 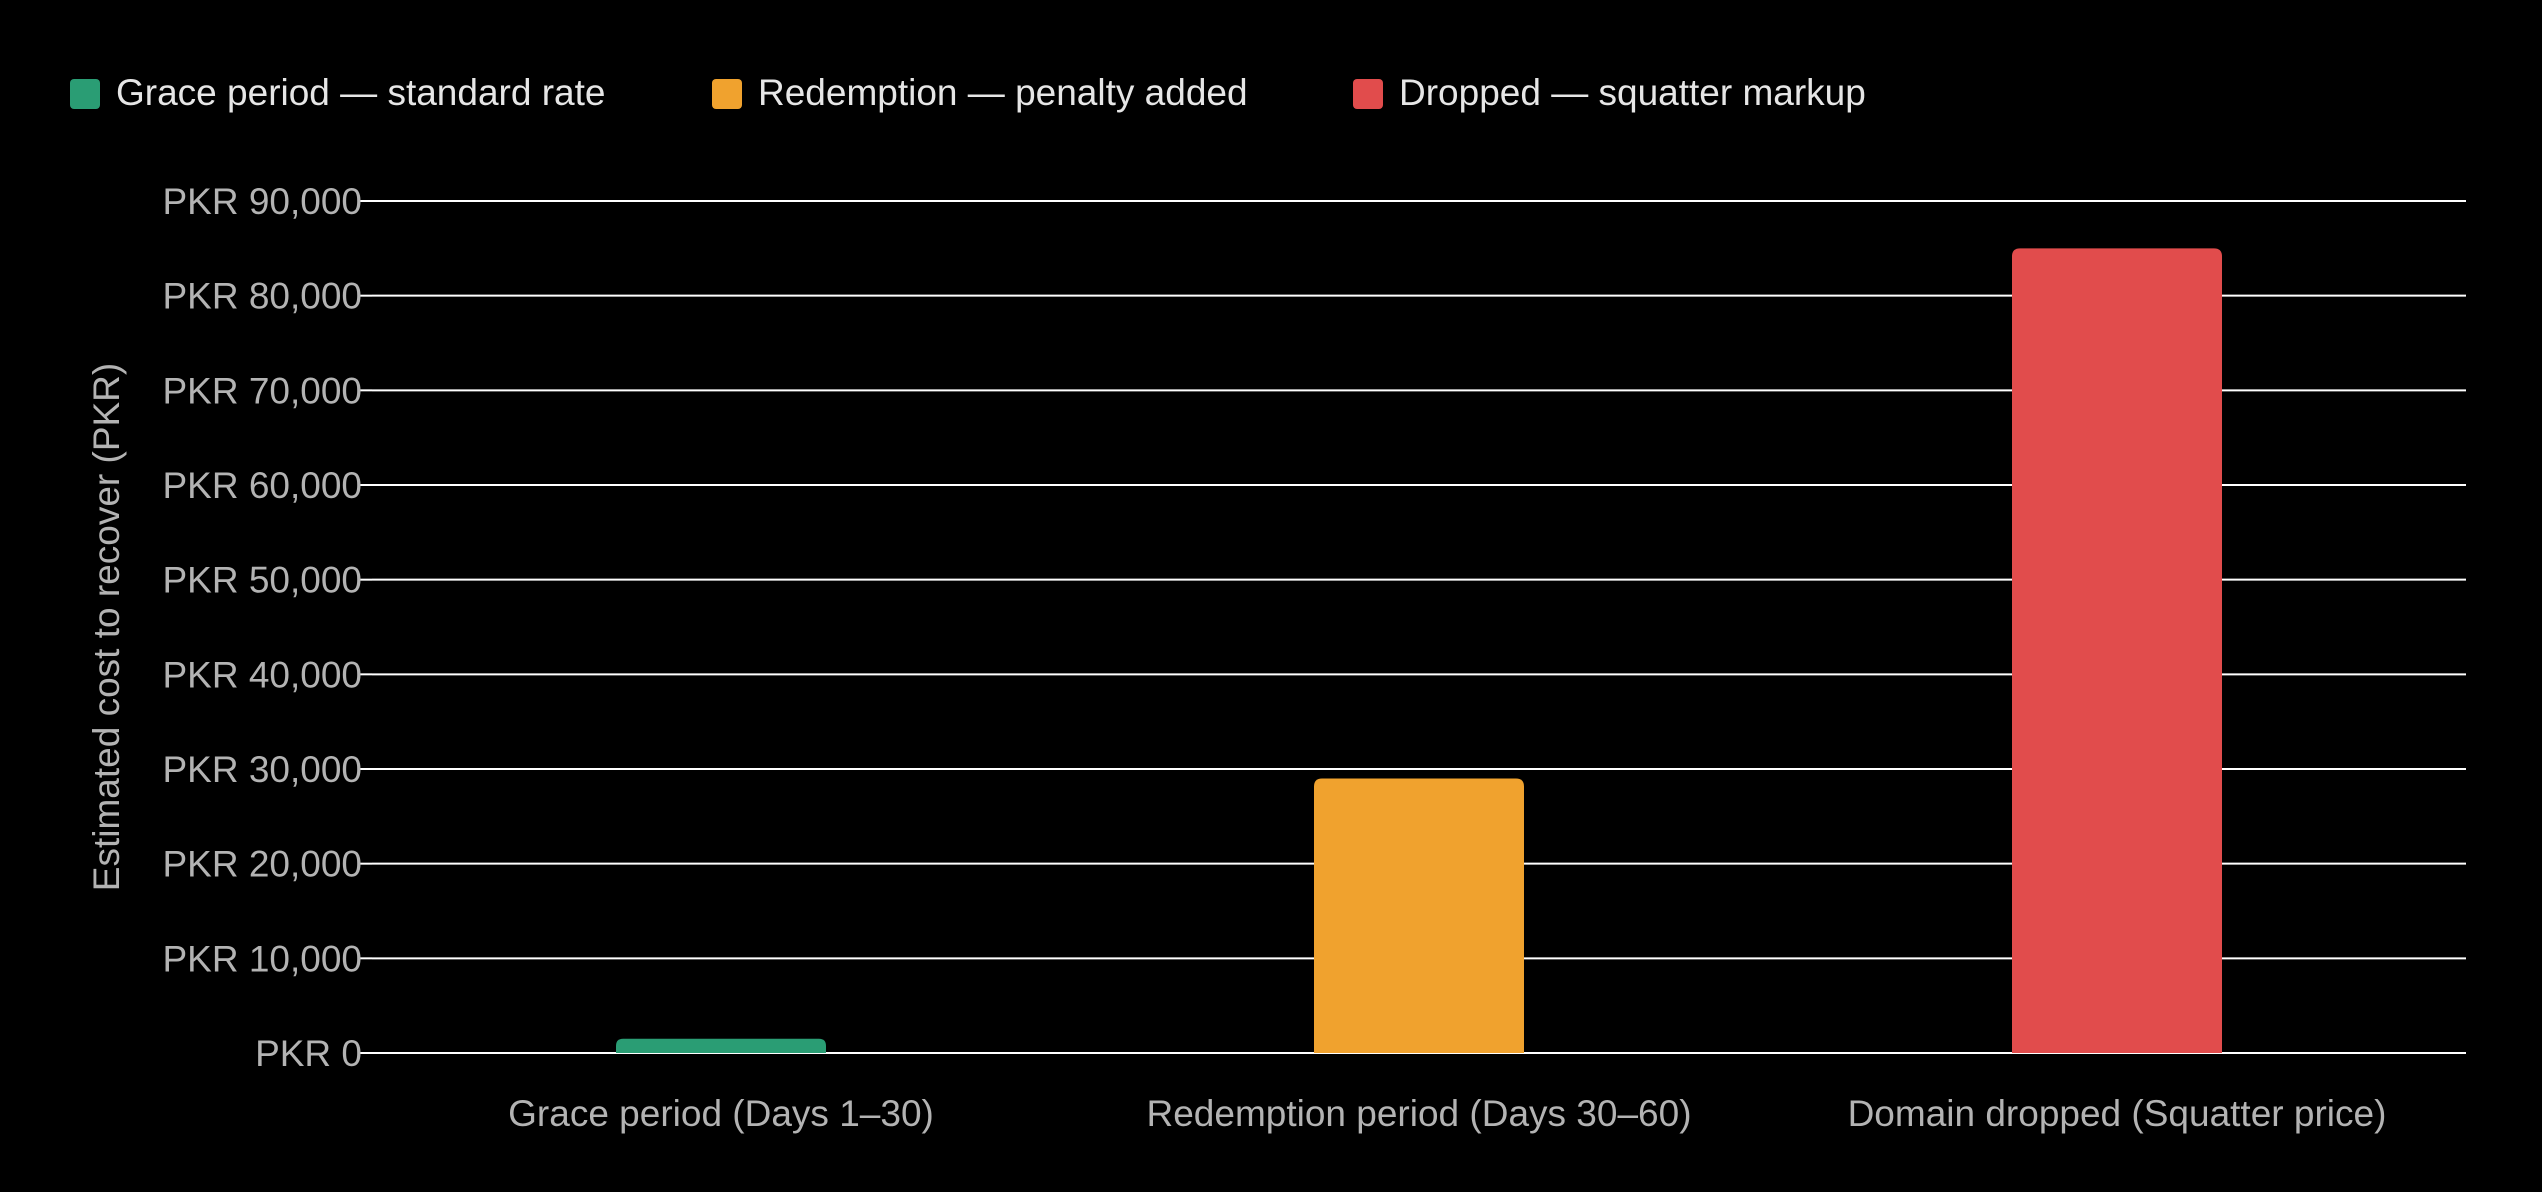 I want to click on y-tick-label: PKR 40,000, so click(x=262, y=674).